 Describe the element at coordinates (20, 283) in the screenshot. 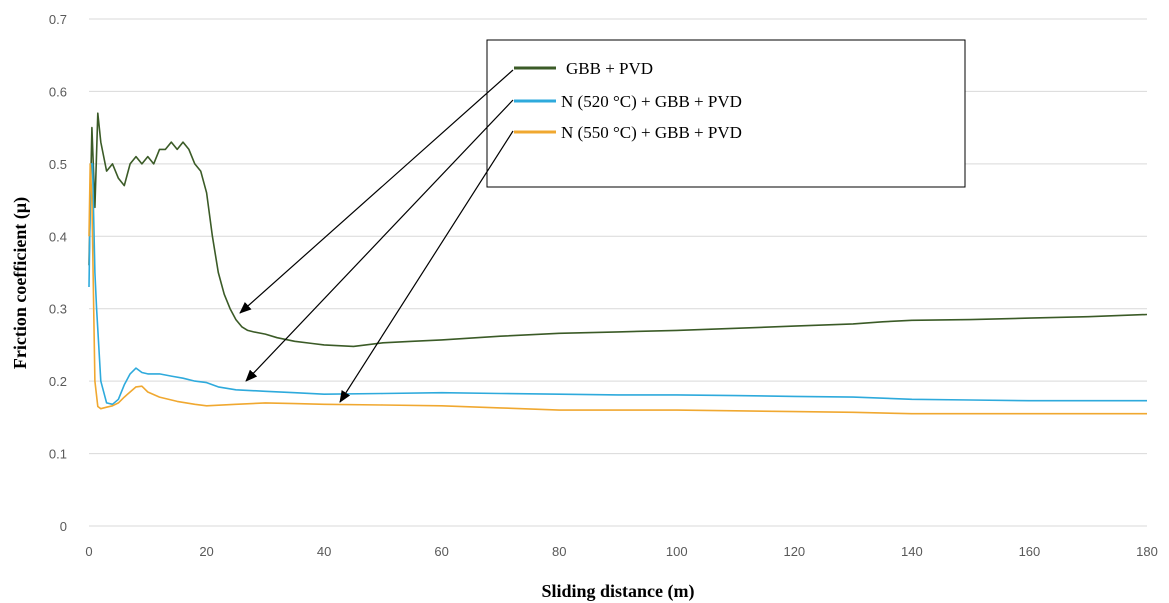

I see `y-axis-title: Friction coefficient (μ)` at that location.